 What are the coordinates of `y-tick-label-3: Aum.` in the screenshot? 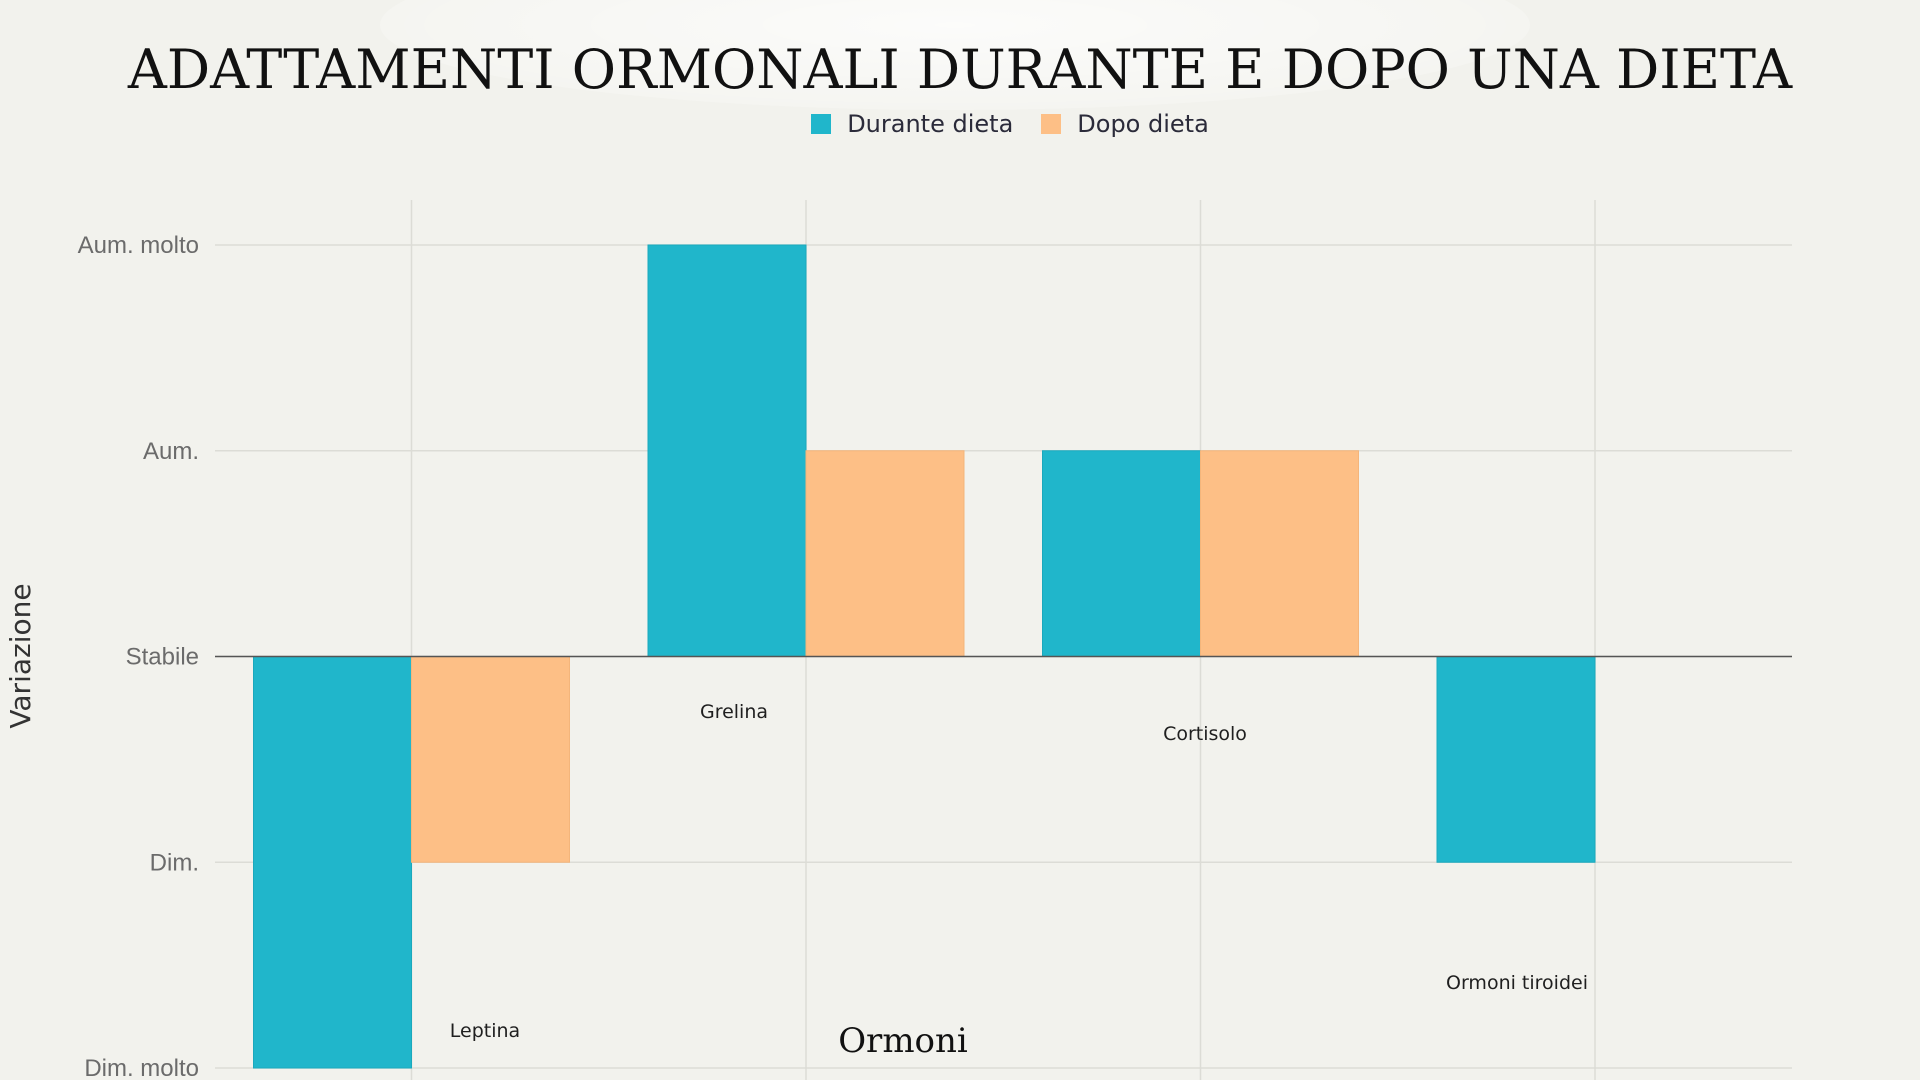 It's located at (171, 451).